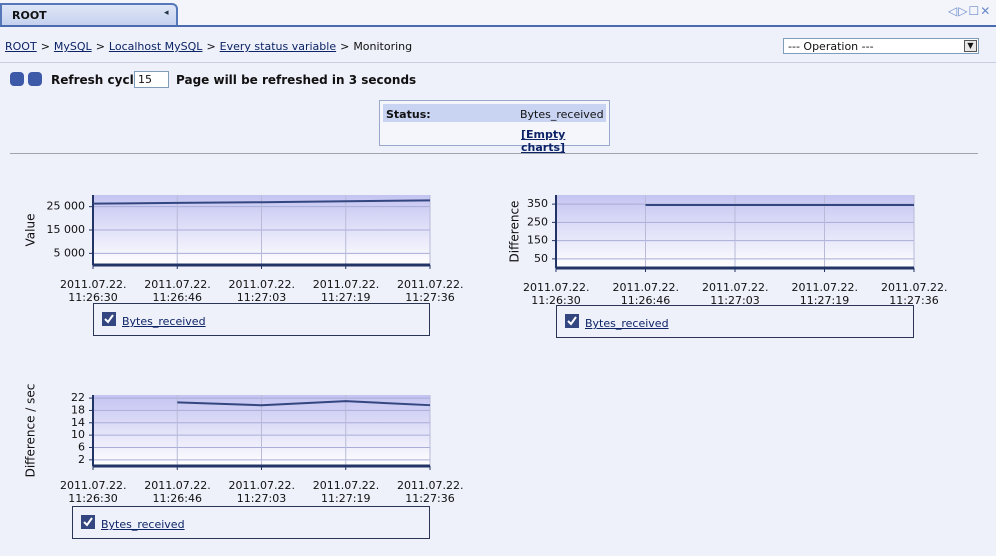 The height and width of the screenshot is (556, 996). What do you see at coordinates (515, 232) in the screenshot?
I see `y-axis-label: Difference` at bounding box center [515, 232].